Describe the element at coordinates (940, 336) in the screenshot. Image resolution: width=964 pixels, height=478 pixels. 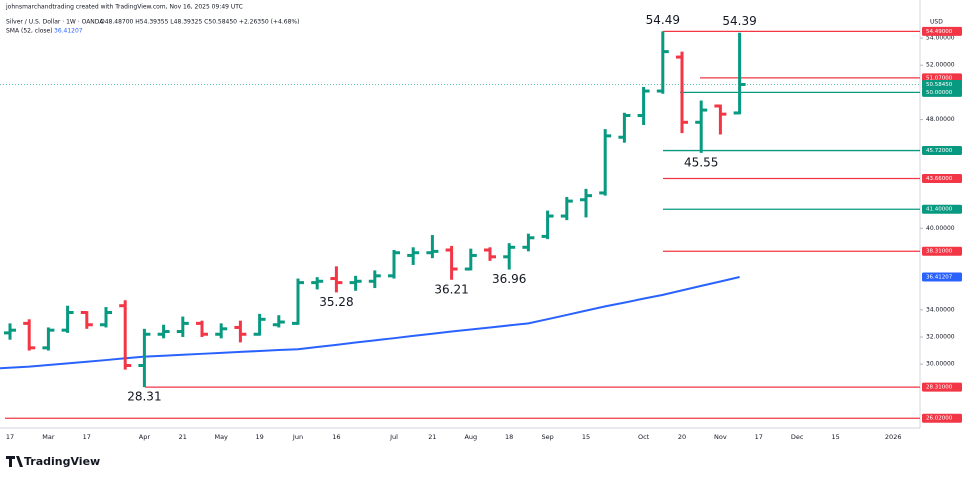
I see `y-tick-label: 32.00000` at that location.